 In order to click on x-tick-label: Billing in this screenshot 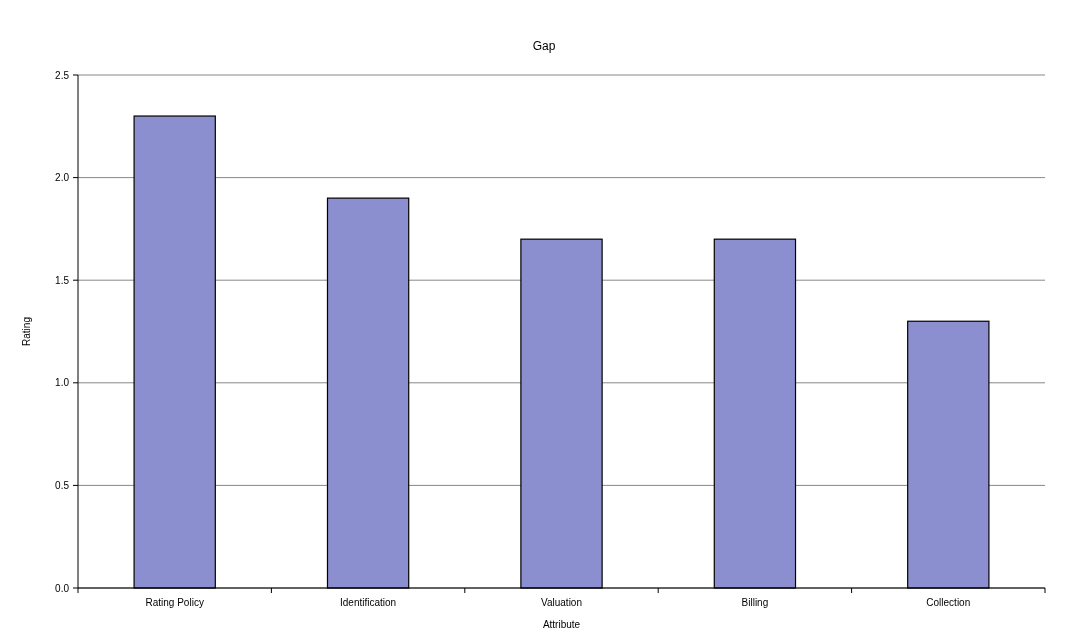, I will do `click(755, 602)`.